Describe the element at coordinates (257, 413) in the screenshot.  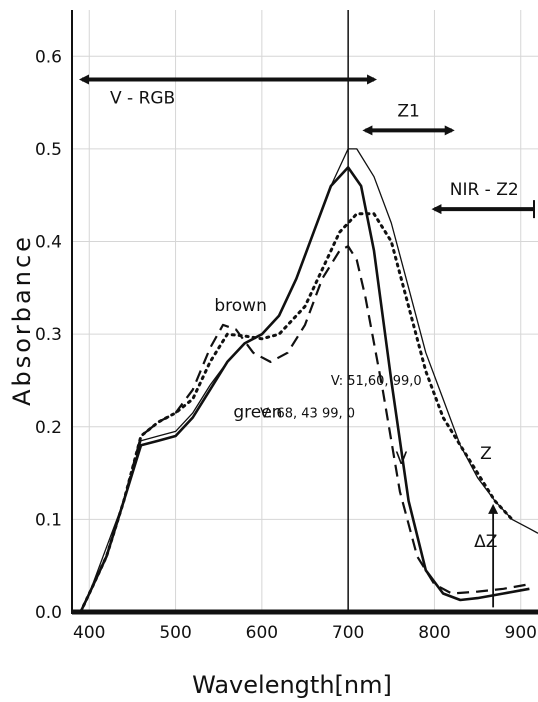
I see `annotation-label: green` at that location.